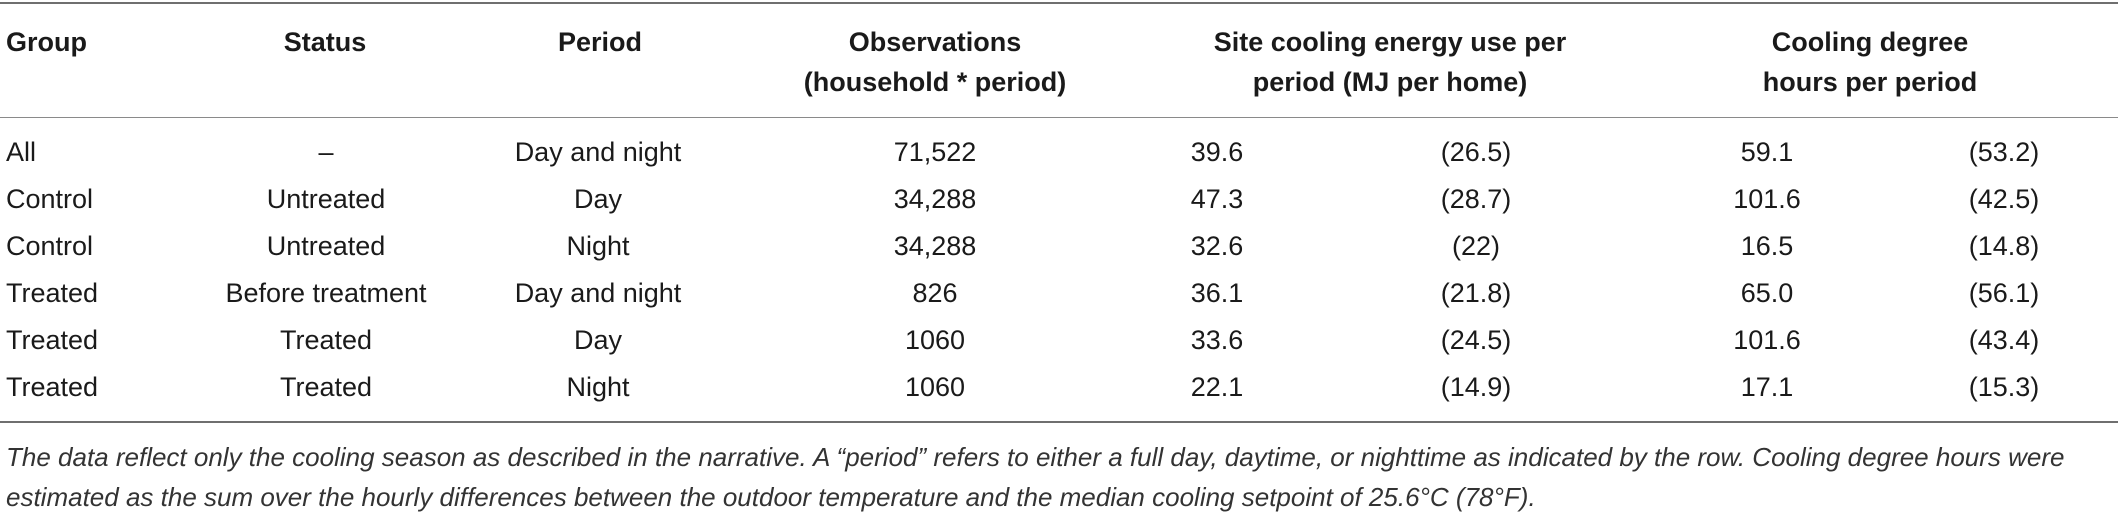 The height and width of the screenshot is (517, 2118). Describe the element at coordinates (46, 42) in the screenshot. I see `header-group: Group` at that location.